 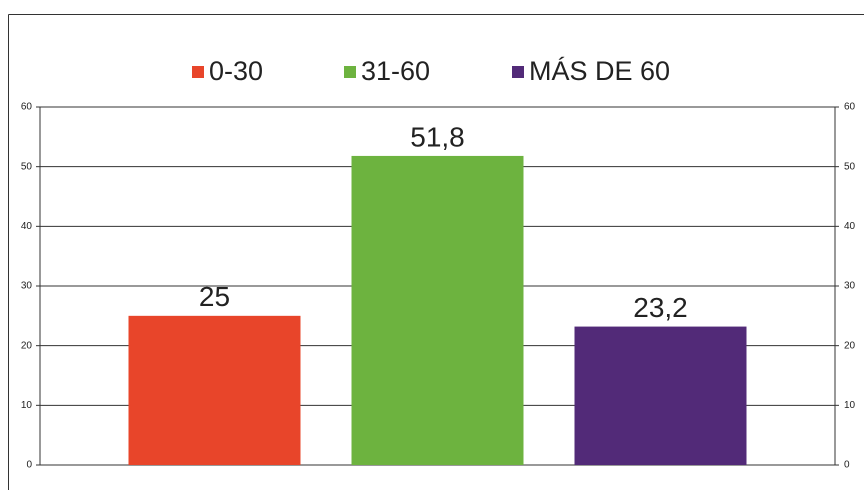 What do you see at coordinates (27, 107) in the screenshot?
I see `y-tick-label: 60` at bounding box center [27, 107].